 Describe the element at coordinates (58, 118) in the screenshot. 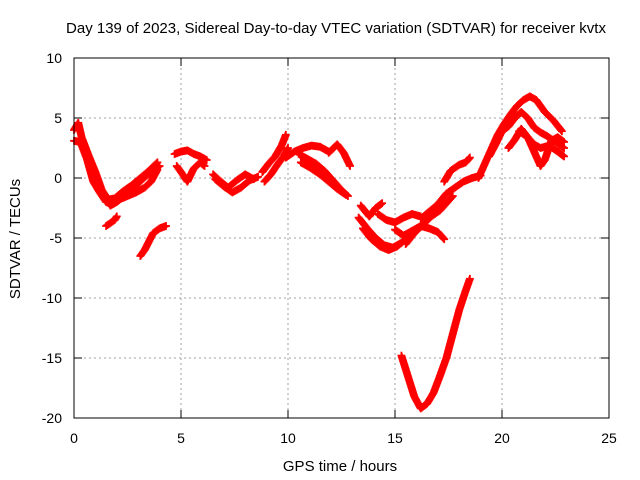

I see `y-tick-label: 5` at that location.